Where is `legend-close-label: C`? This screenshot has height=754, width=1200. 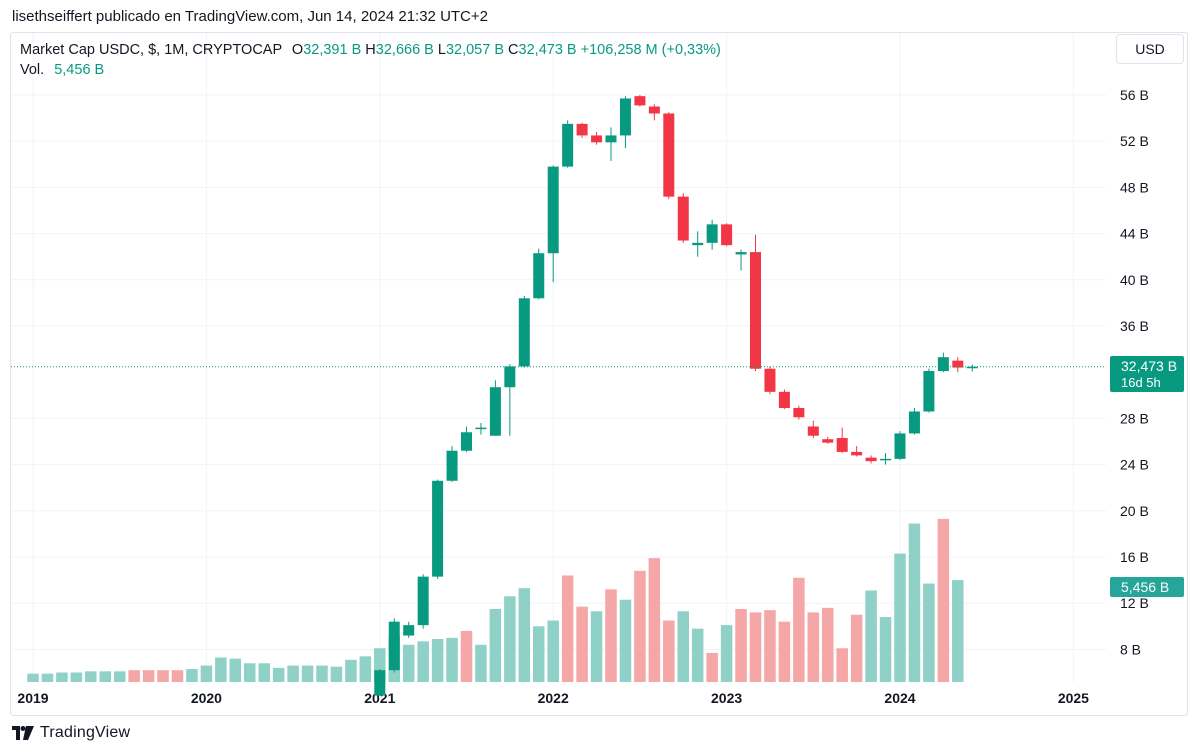 legend-close-label: C is located at coordinates (513, 50).